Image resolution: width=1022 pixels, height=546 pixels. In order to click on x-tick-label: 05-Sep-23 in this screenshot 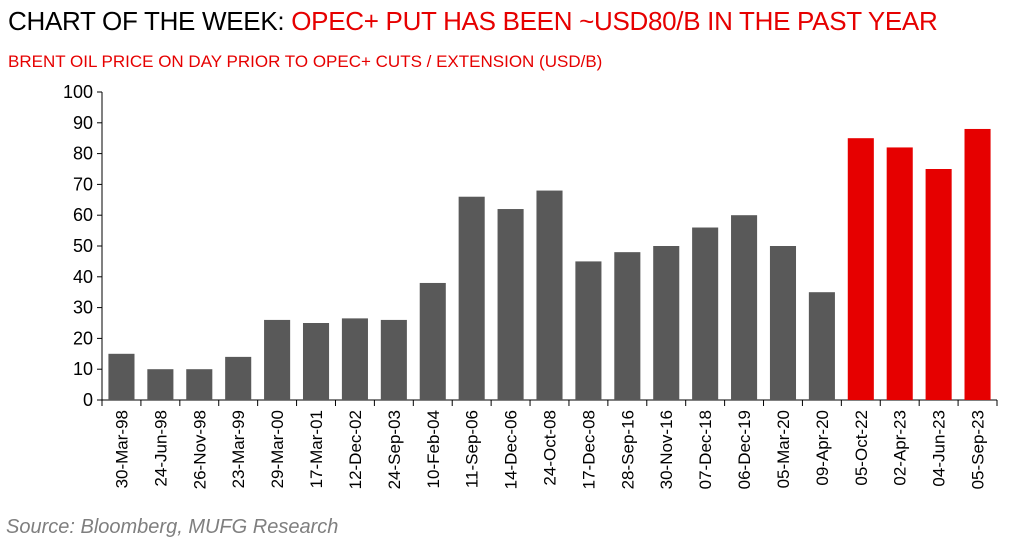, I will do `click(978, 449)`.